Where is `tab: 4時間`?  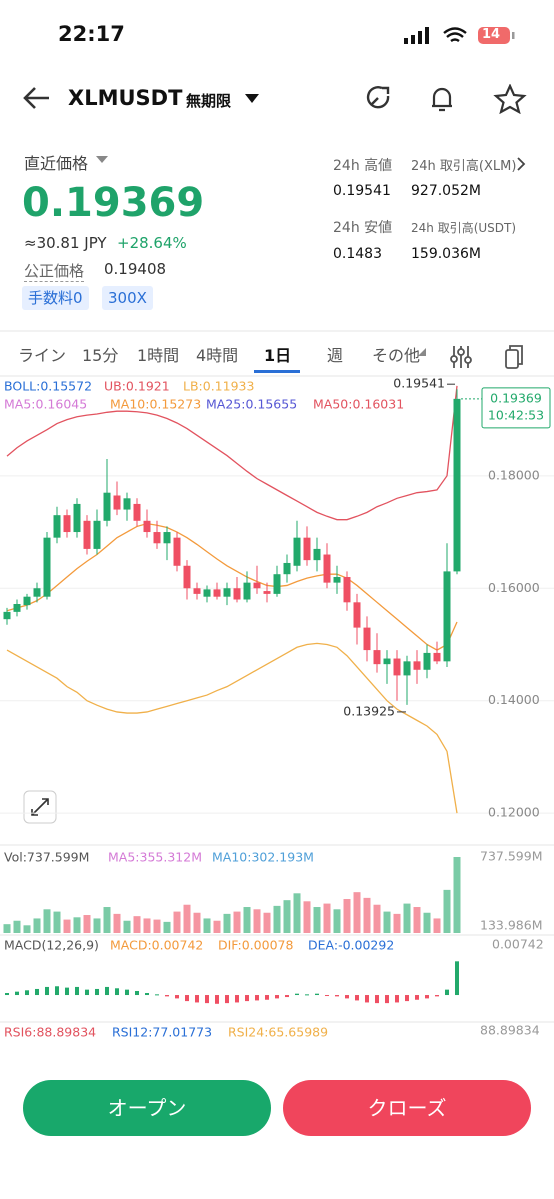 tab: 4時間 is located at coordinates (217, 355).